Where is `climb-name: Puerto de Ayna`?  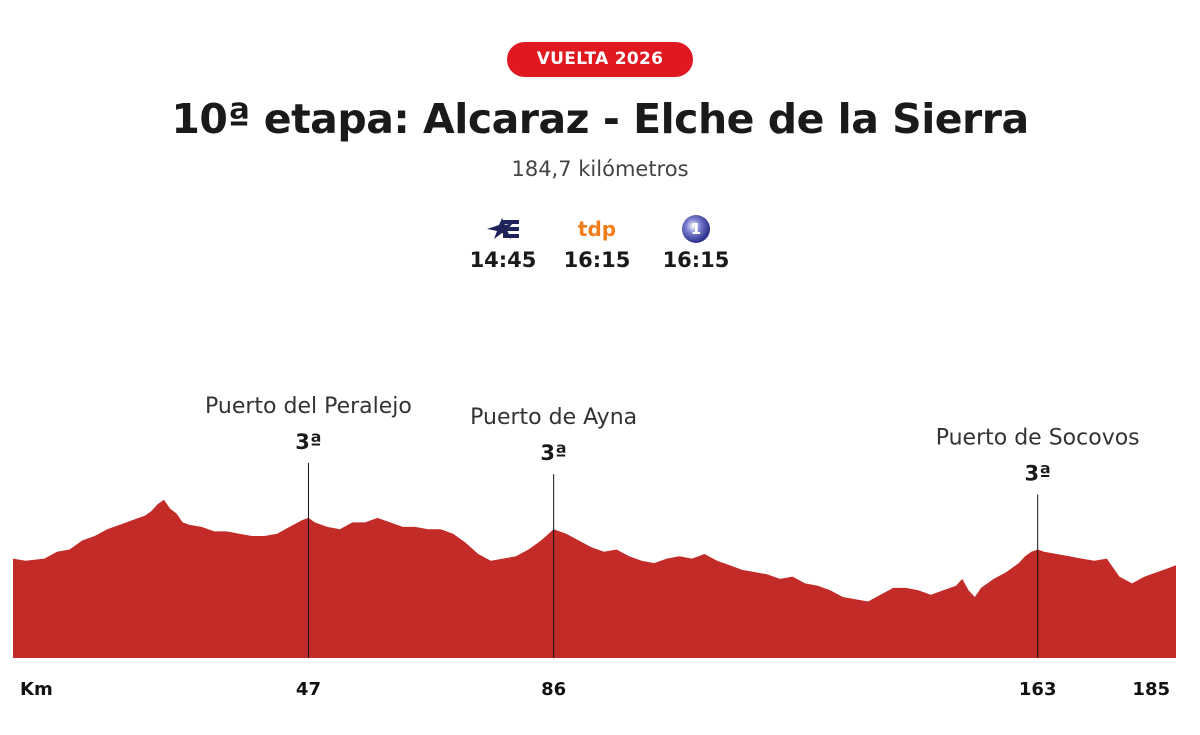
climb-name: Puerto de Ayna is located at coordinates (553, 417).